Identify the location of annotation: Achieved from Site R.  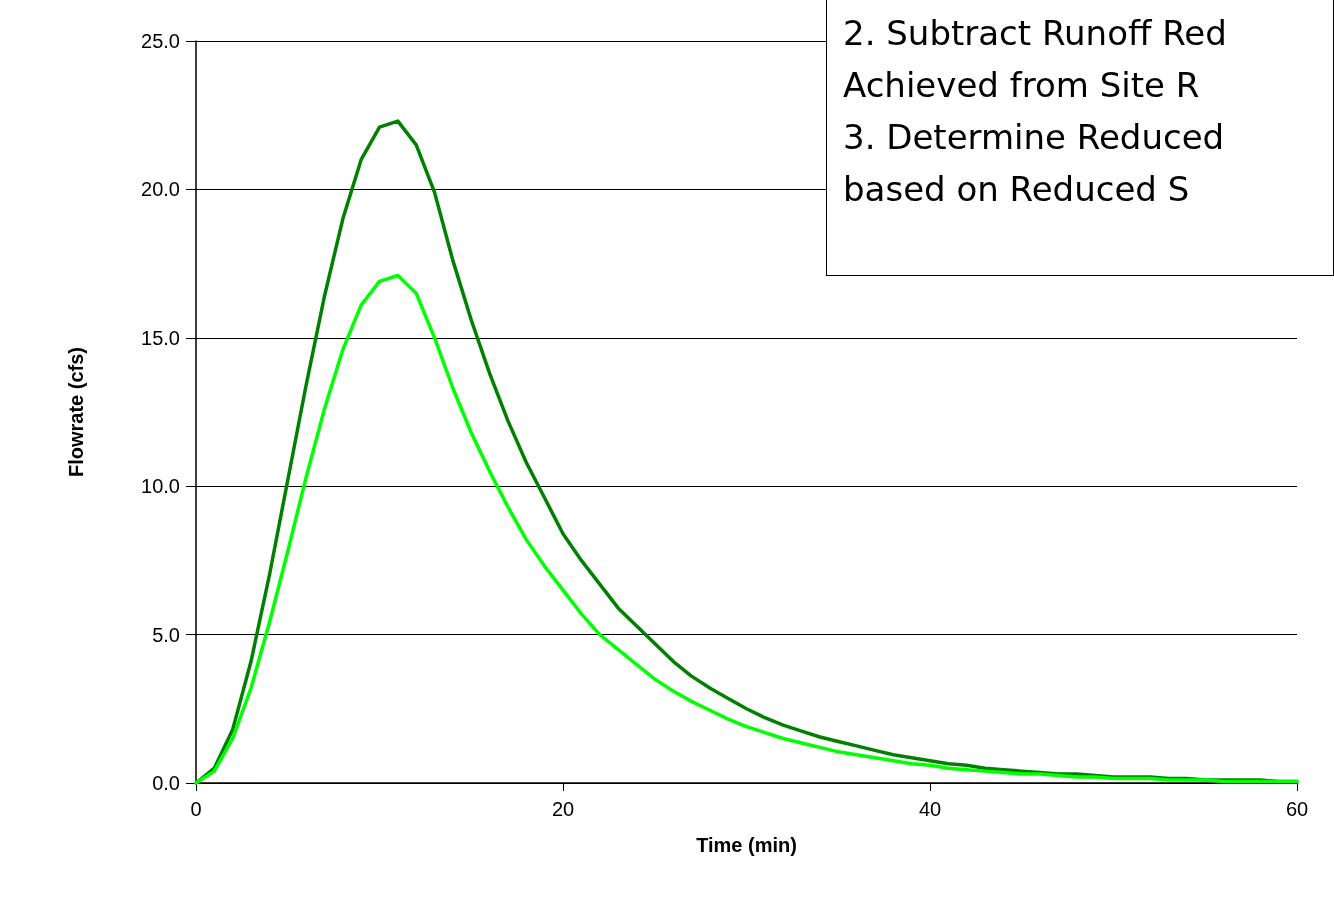
(1022, 85).